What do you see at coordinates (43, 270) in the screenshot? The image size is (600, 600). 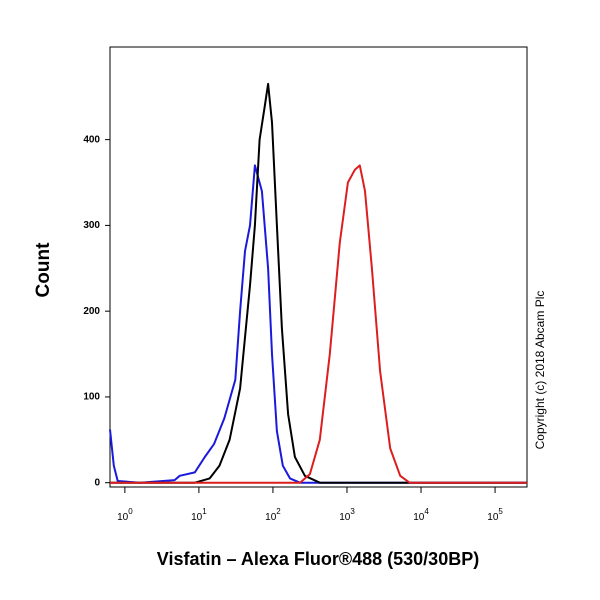 I see `y-axis-label: Count` at bounding box center [43, 270].